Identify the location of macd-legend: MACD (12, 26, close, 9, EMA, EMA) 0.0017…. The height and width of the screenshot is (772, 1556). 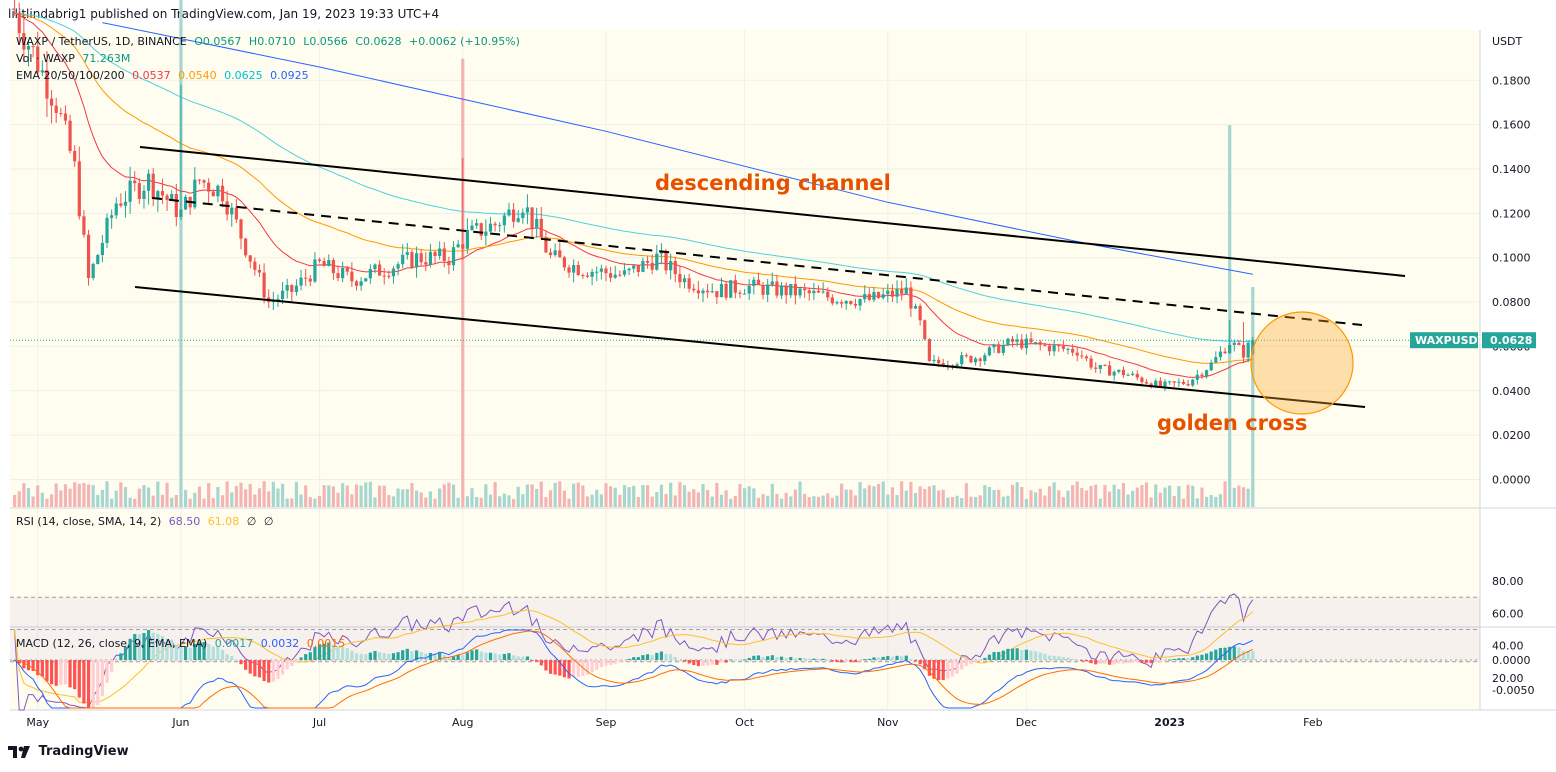
(182, 643).